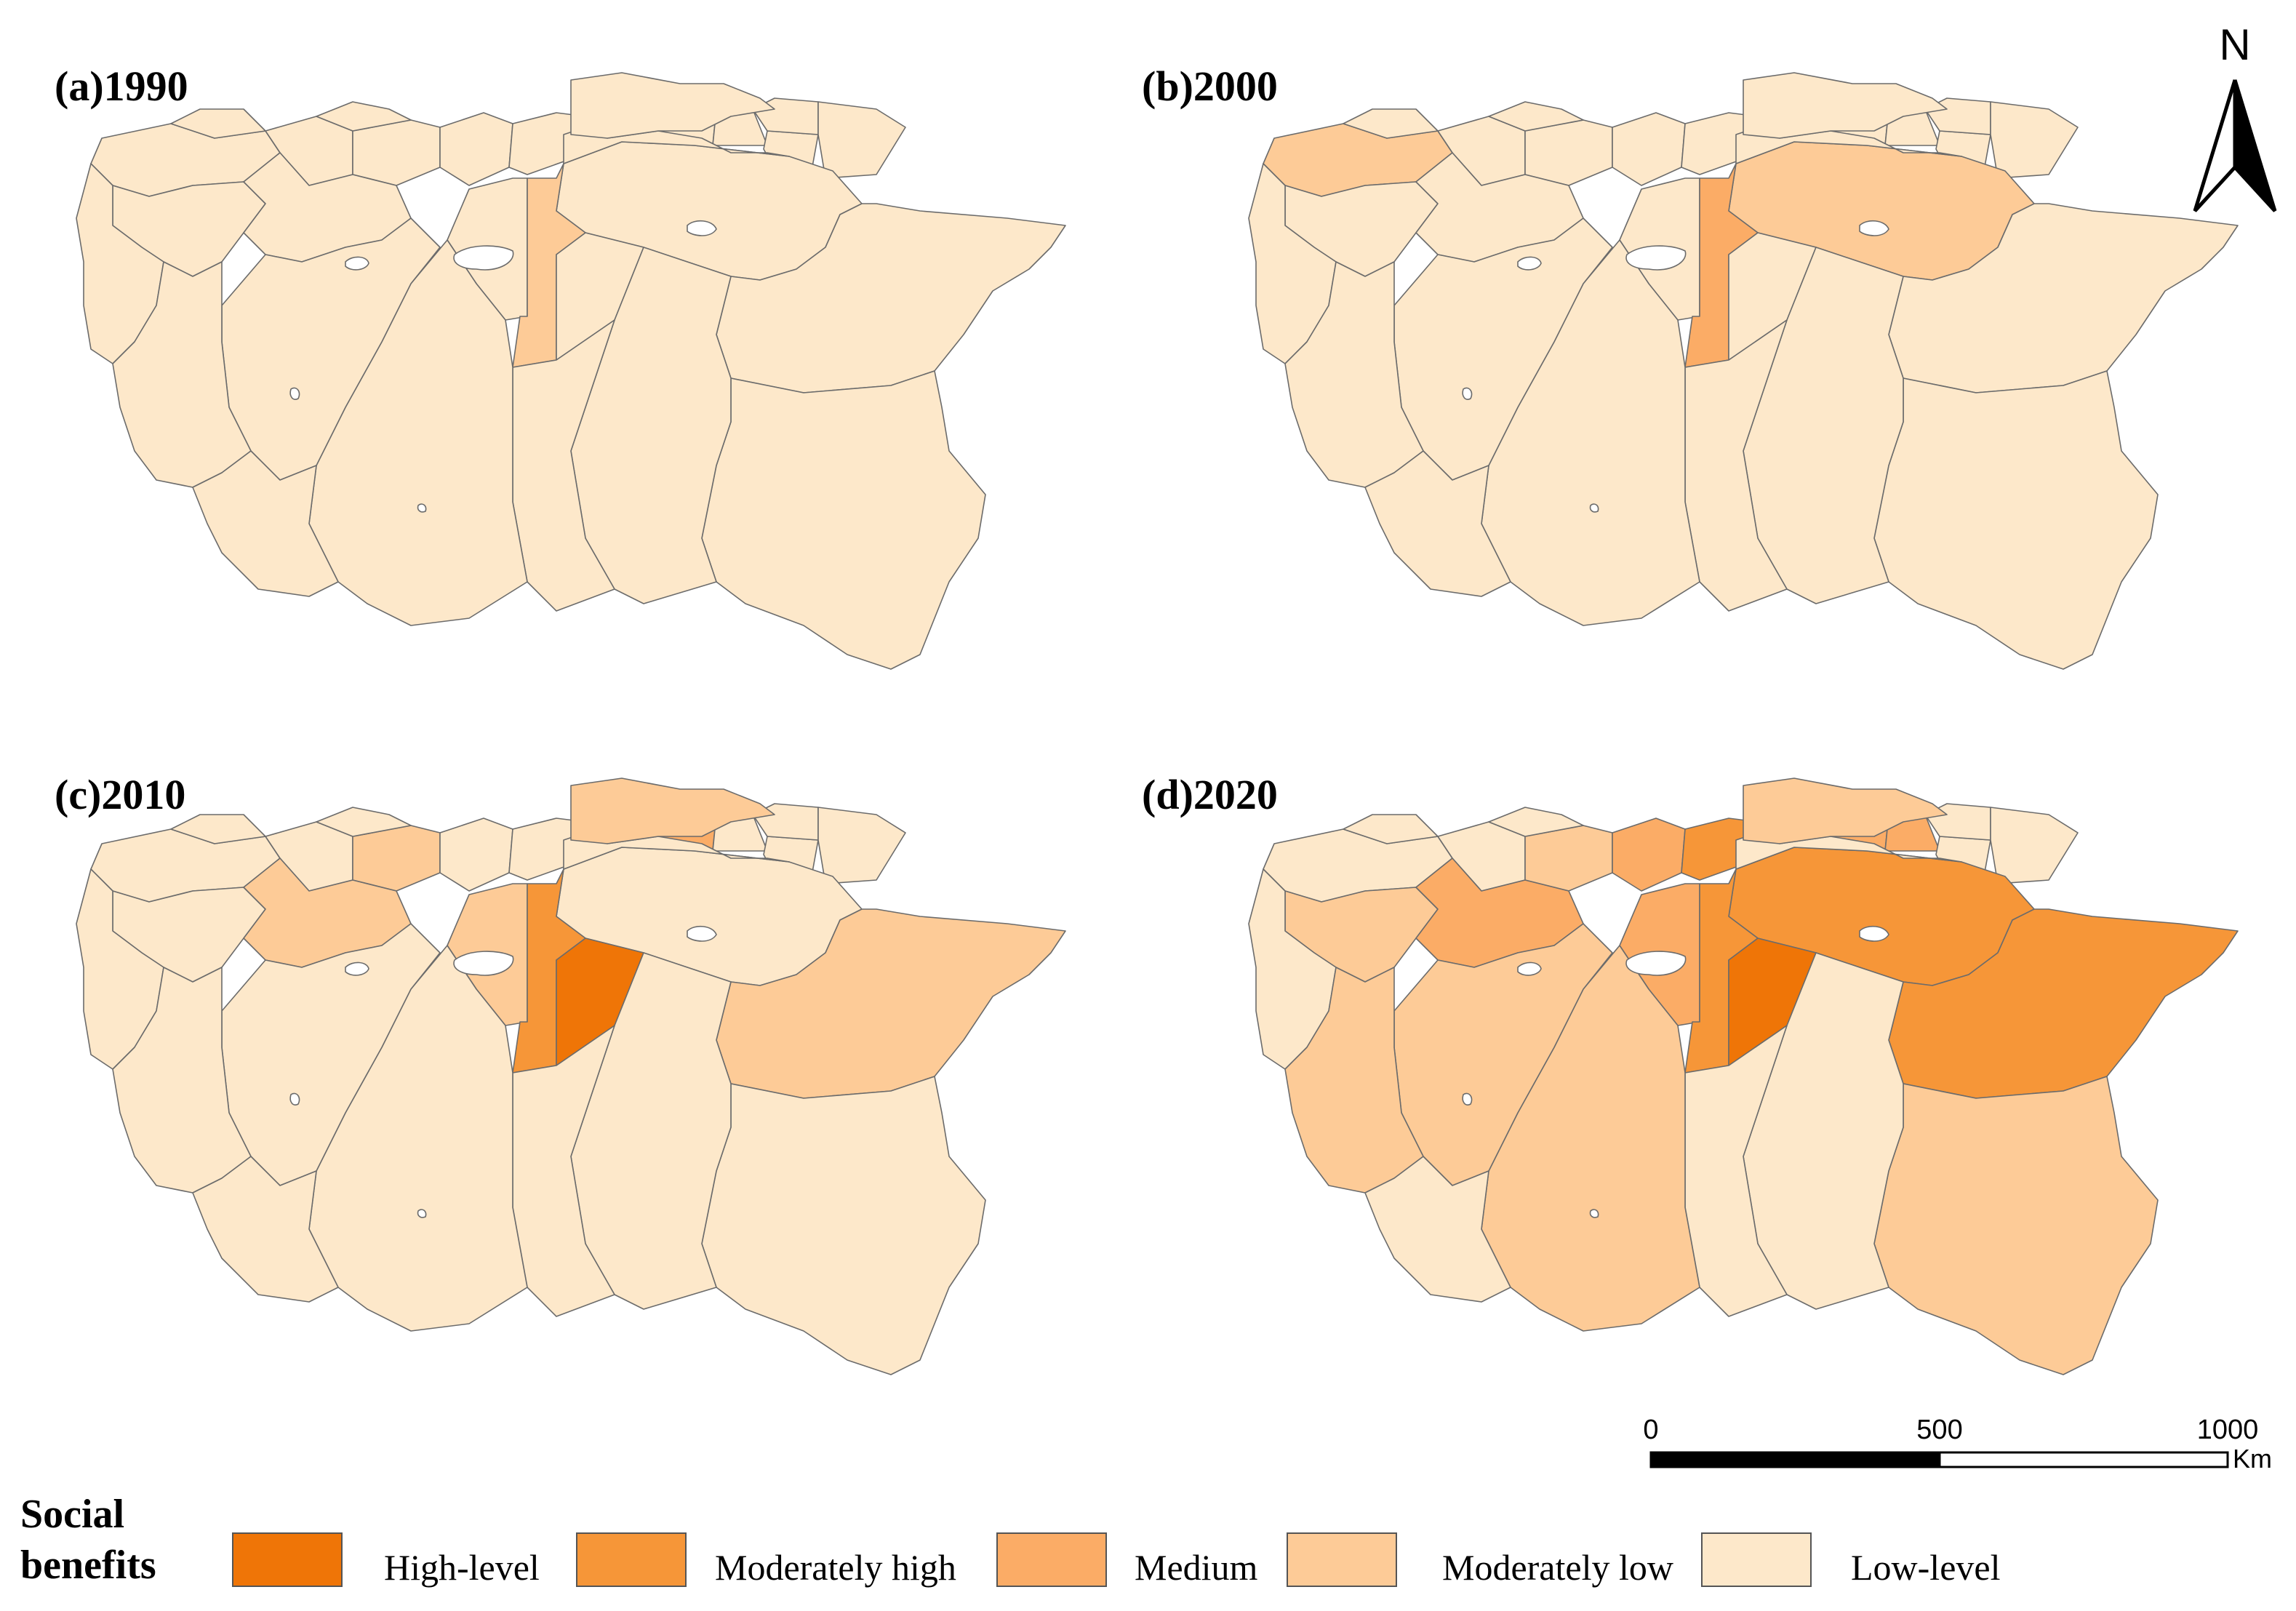  I want to click on legend-swatch-low, so click(1756, 1560).